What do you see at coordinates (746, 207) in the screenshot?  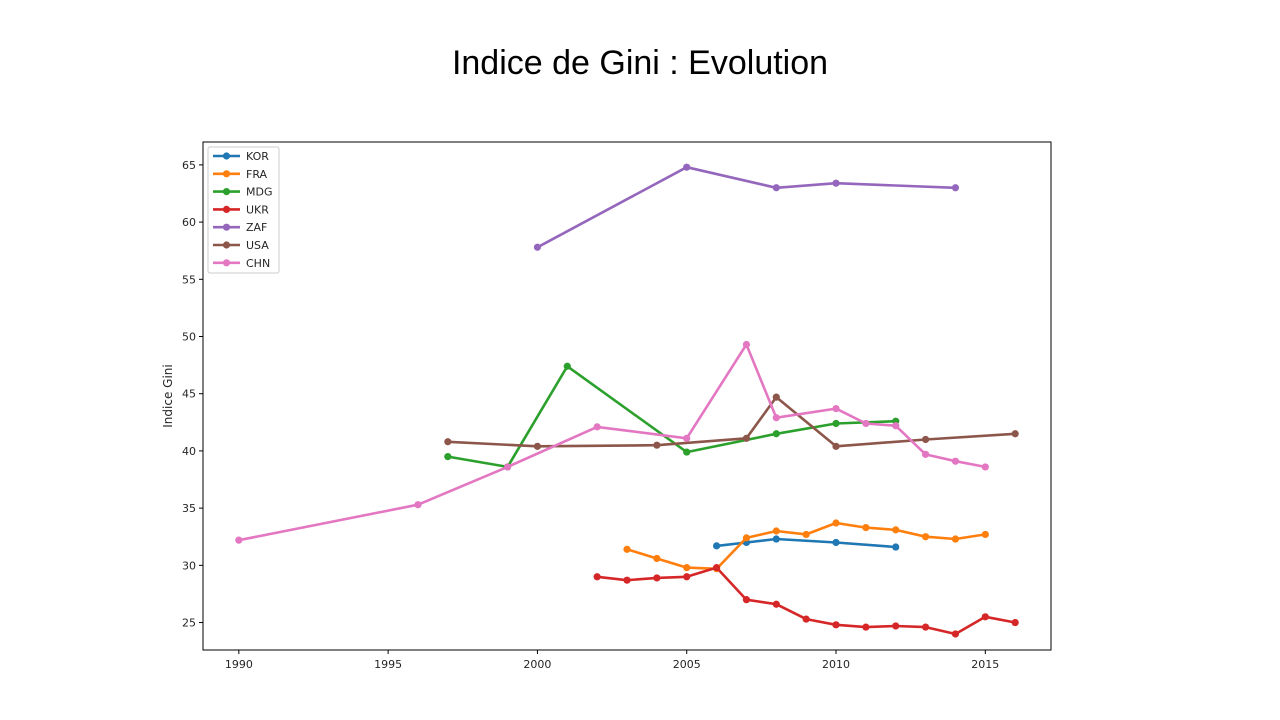 I see `series-zaf` at bounding box center [746, 207].